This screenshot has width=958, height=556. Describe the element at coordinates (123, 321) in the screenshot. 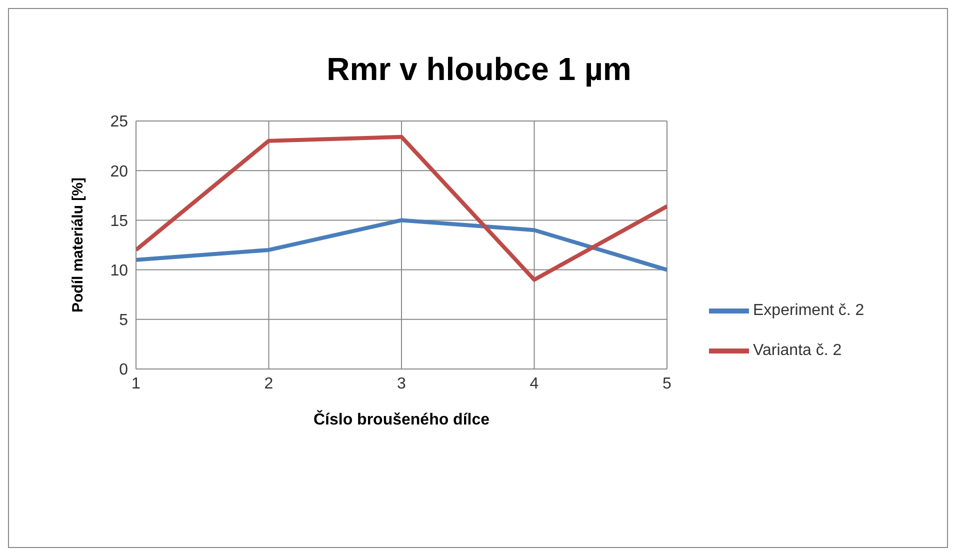

I see `y-tick-label: 5` at that location.